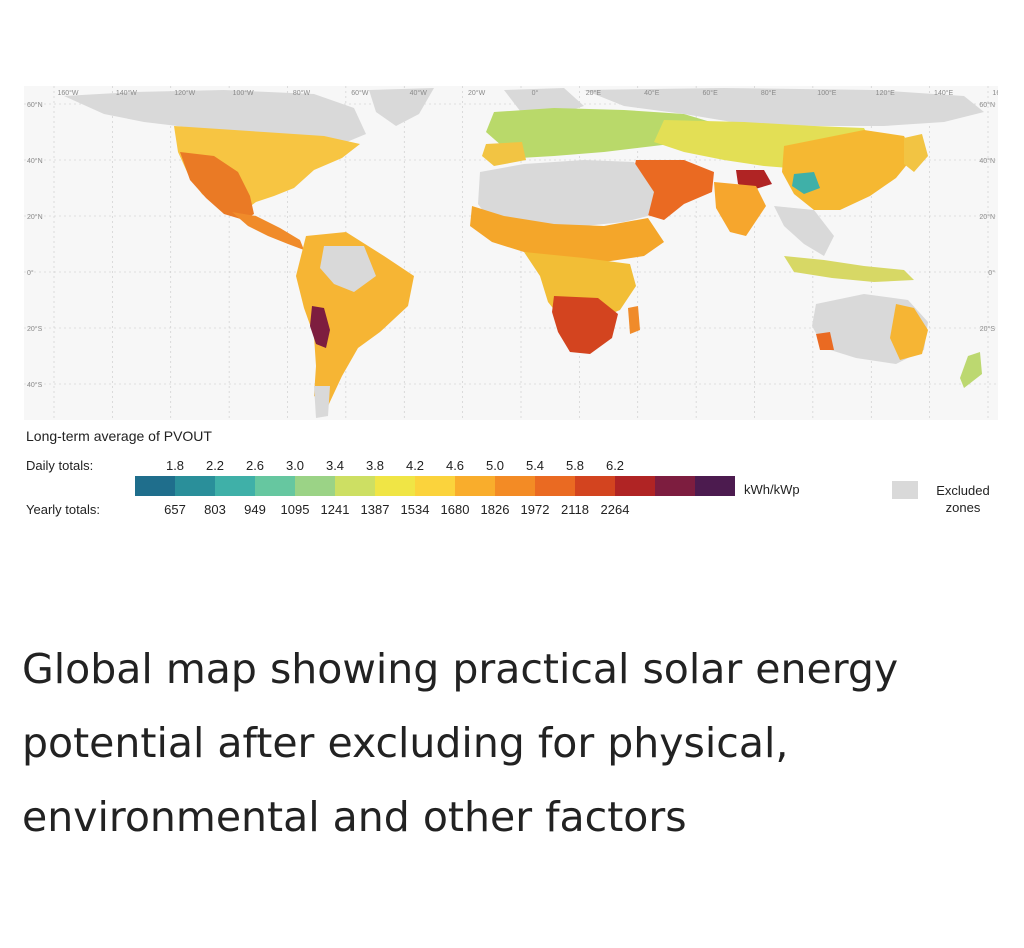 The height and width of the screenshot is (948, 1024). What do you see at coordinates (375, 465) in the screenshot?
I see `daily-tick-label: 3.8` at bounding box center [375, 465].